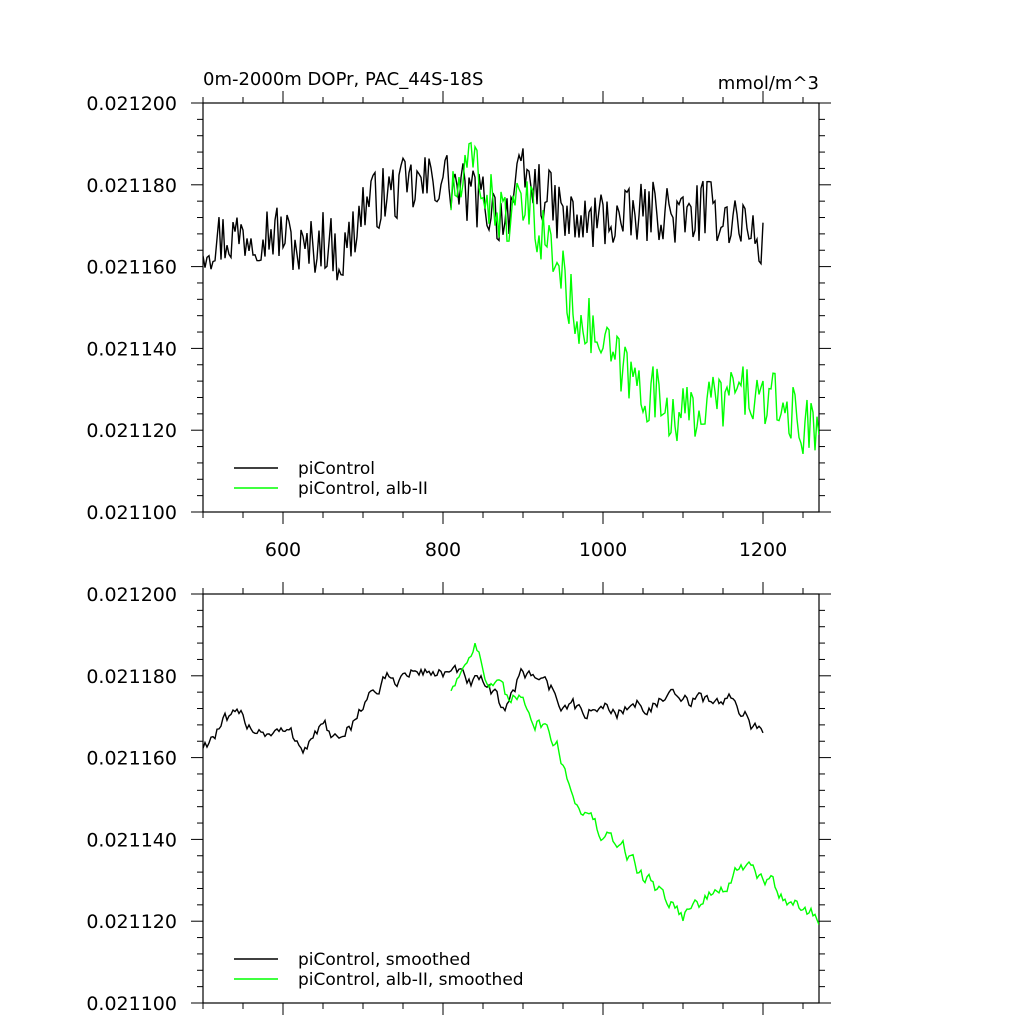  Describe the element at coordinates (283, 550) in the screenshot. I see `x-tick-label: 600` at that location.